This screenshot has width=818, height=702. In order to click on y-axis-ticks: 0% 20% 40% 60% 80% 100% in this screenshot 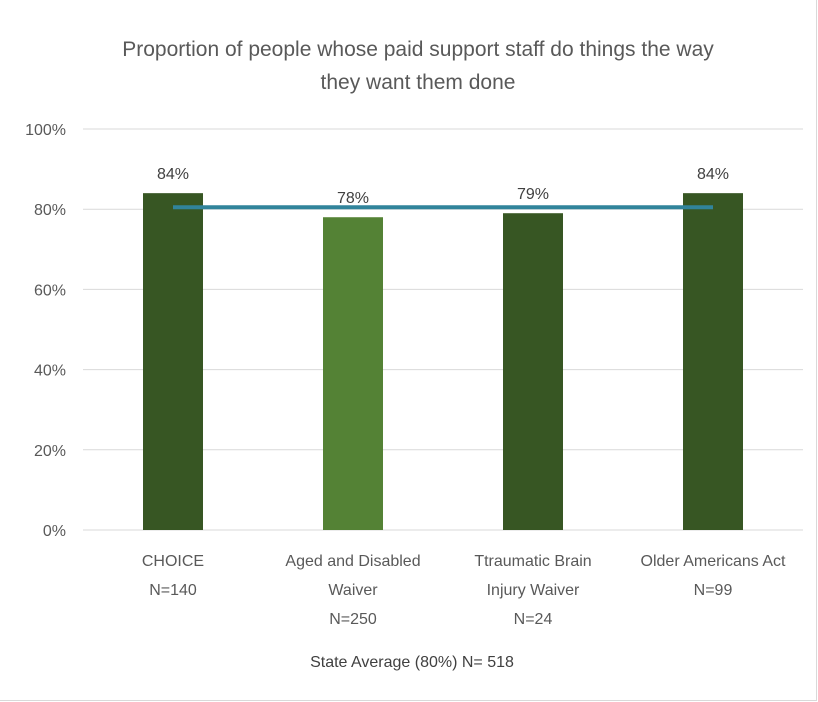, I will do `click(45, 331)`.